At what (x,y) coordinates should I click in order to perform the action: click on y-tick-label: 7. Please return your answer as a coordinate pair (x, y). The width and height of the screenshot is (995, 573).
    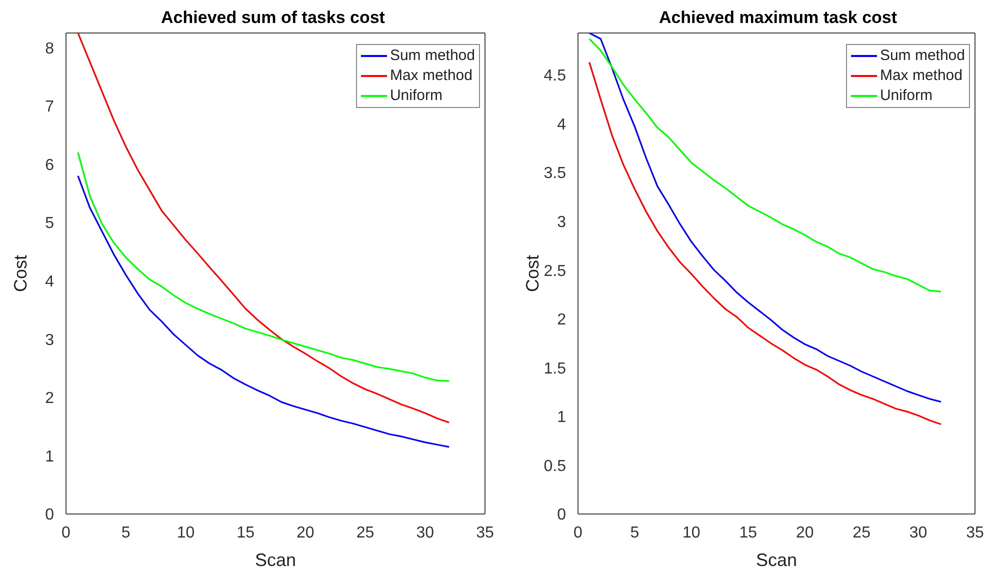
    Looking at the image, I should click on (49, 107).